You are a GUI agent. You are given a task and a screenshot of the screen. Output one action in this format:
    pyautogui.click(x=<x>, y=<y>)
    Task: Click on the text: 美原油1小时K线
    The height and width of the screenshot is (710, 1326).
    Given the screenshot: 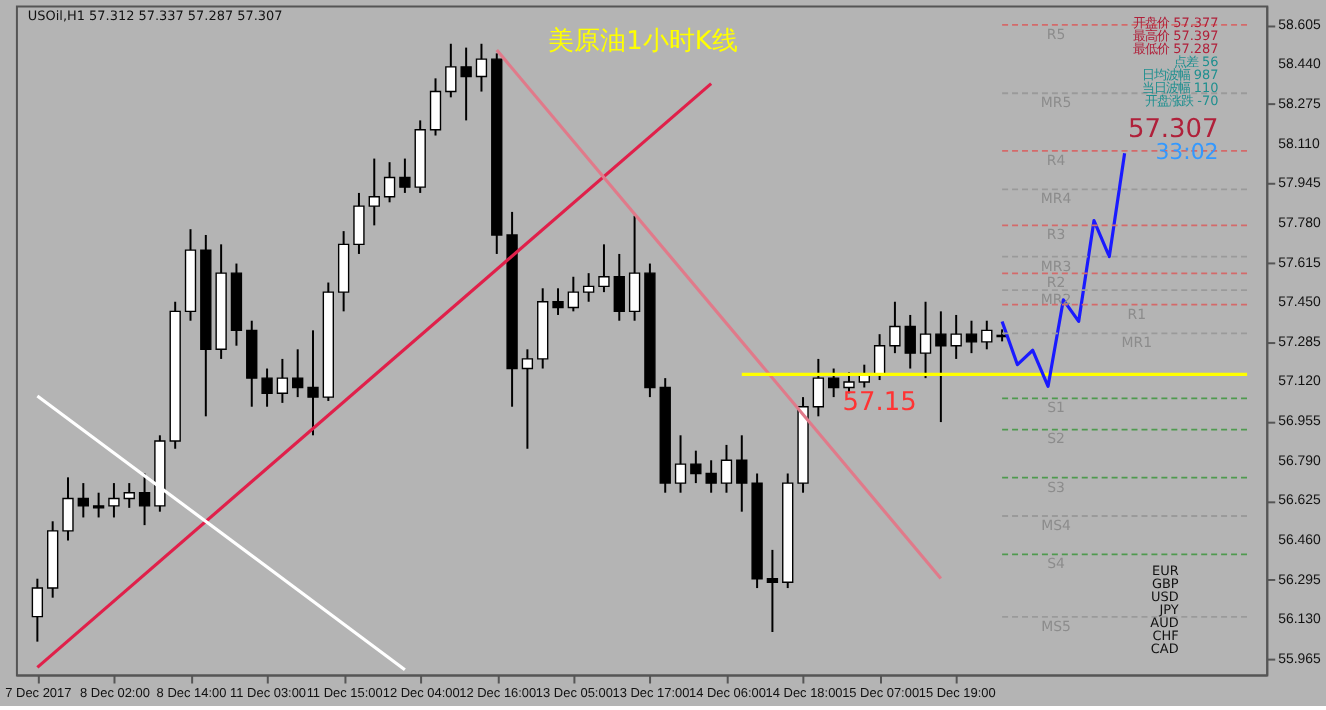 What is the action you would take?
    pyautogui.click(x=643, y=41)
    